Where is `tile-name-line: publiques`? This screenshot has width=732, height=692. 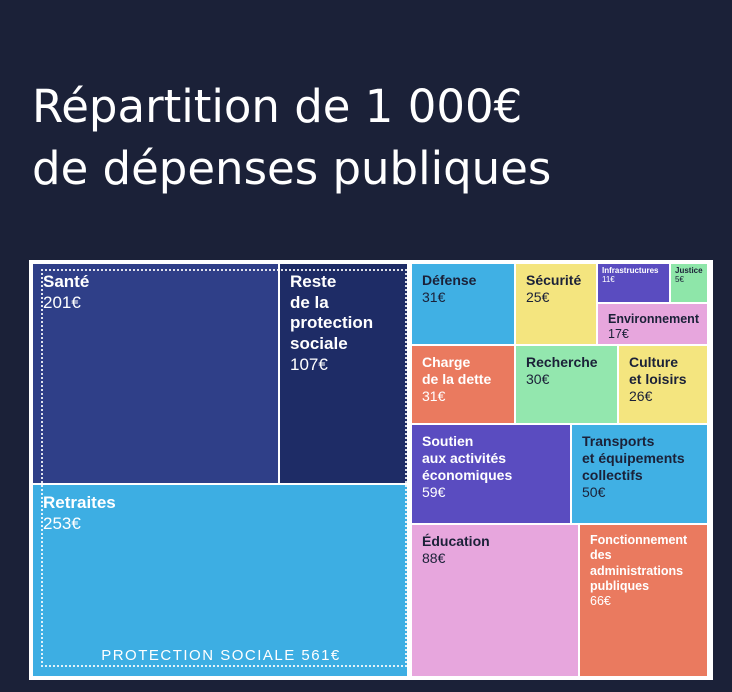 tile-name-line: publiques is located at coordinates (620, 585).